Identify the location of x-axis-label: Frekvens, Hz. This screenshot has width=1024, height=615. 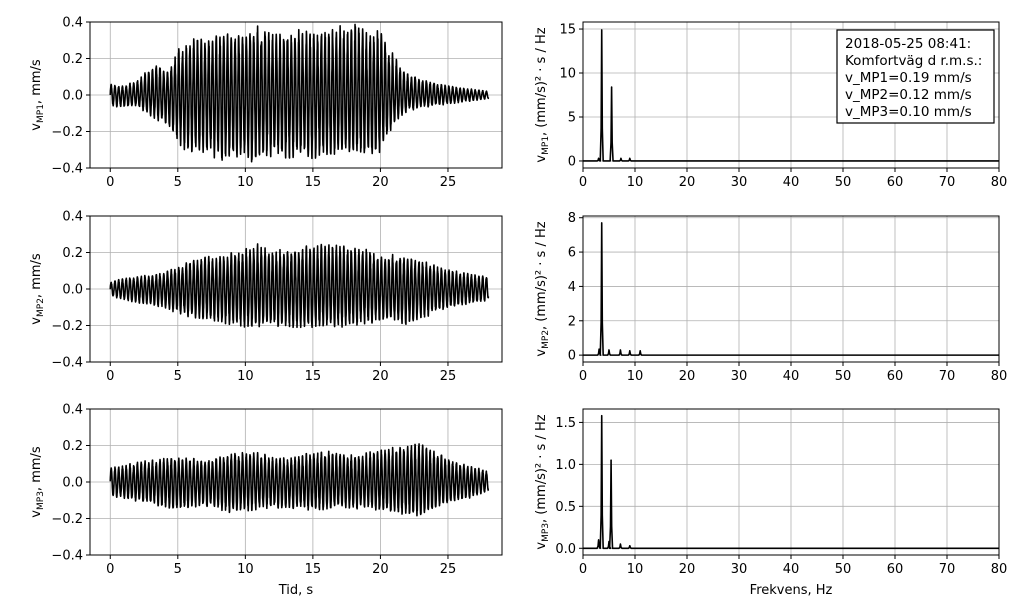
(791, 590).